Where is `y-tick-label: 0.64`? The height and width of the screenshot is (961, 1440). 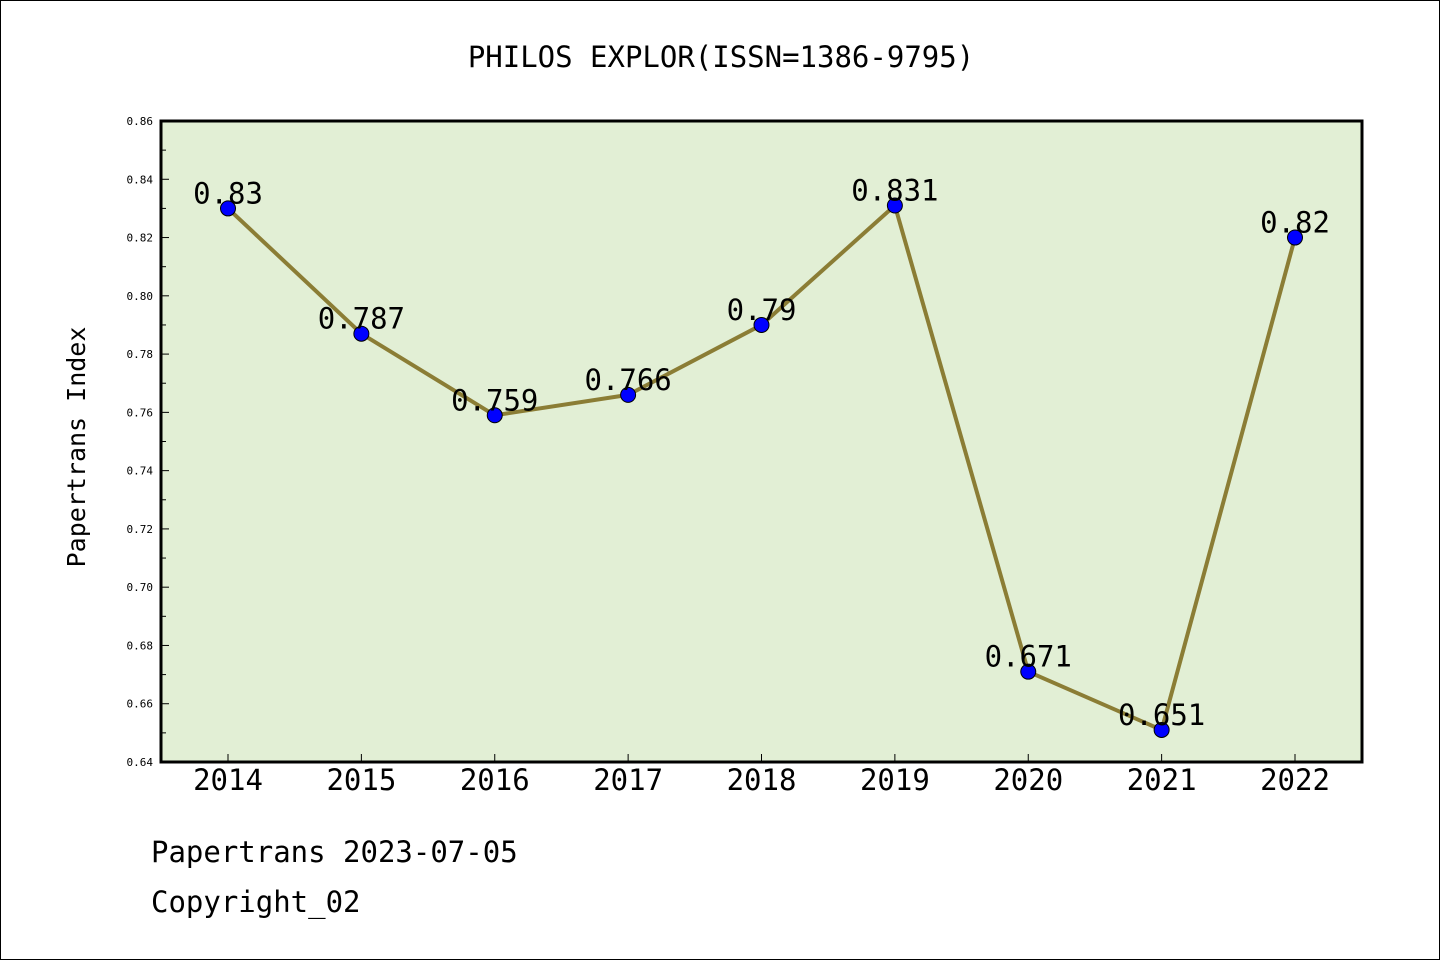
y-tick-label: 0.64 is located at coordinates (140, 762).